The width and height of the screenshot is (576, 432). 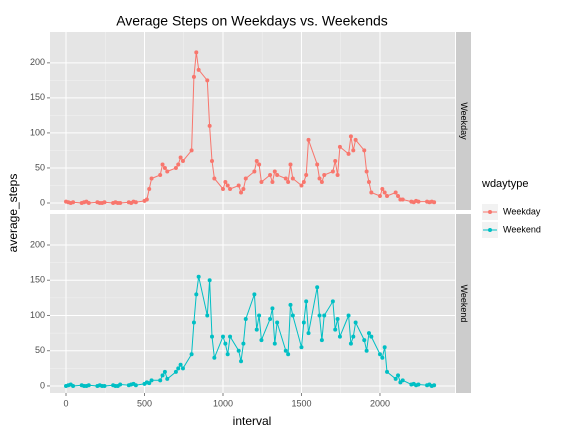 What do you see at coordinates (37, 244) in the screenshot?
I see `y-tick-label: 200` at bounding box center [37, 244].